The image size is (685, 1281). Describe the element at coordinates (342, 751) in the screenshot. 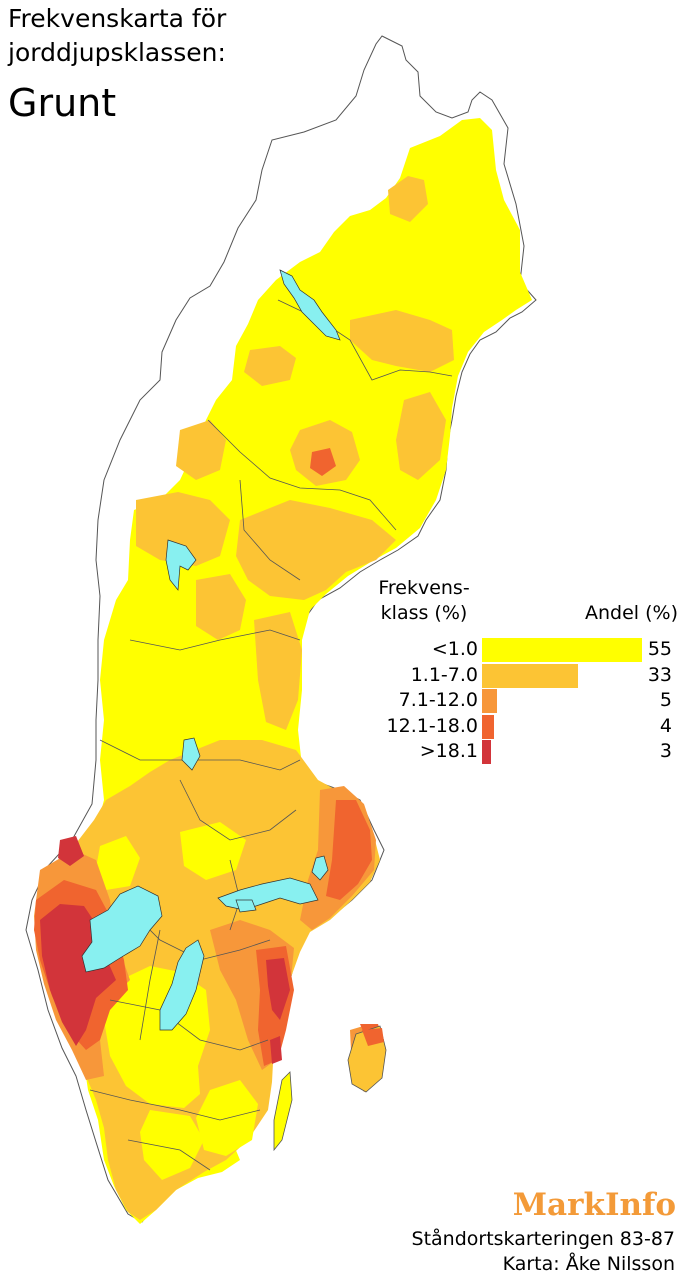

I see `legend-row: >18.1 3` at that location.